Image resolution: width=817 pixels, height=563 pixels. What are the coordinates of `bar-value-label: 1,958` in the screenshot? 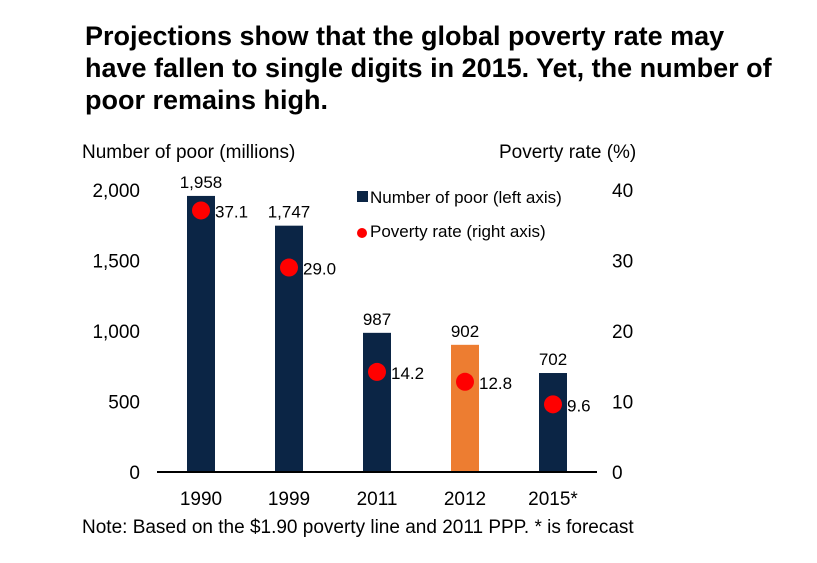 It's located at (201, 182).